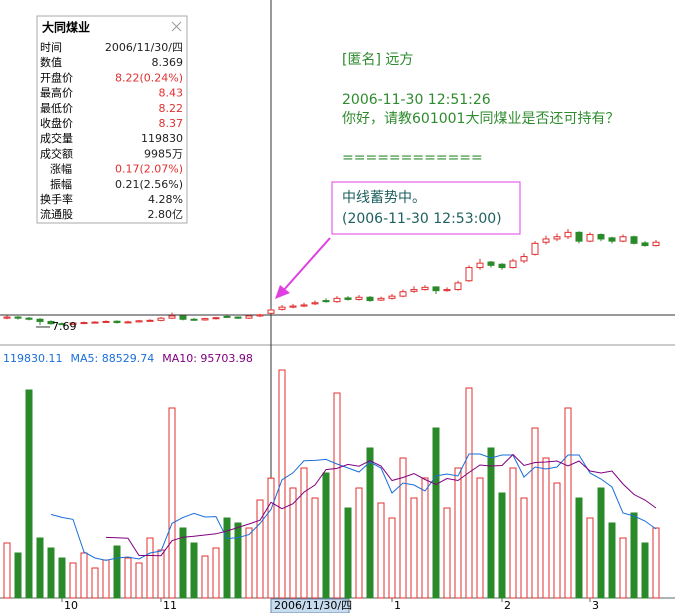 This screenshot has width=675, height=613. I want to click on info-label: 开盘价, so click(56, 77).